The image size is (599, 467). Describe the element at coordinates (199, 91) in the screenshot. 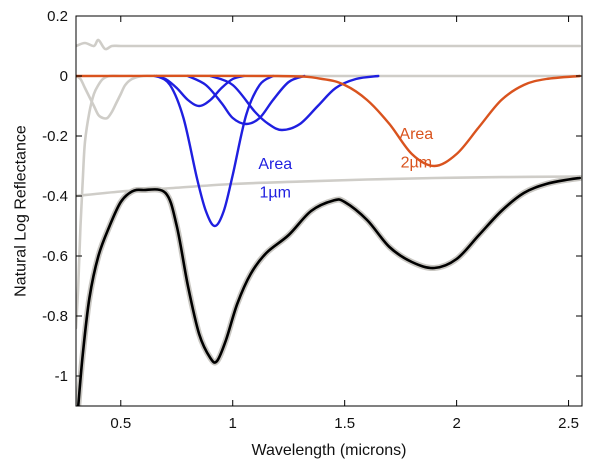

I see `series-band_0.85` at that location.